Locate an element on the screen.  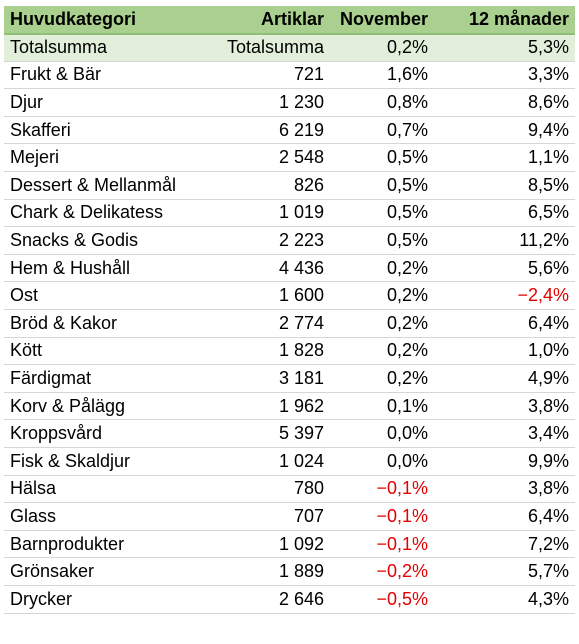
articles-cell: 1 962 is located at coordinates (267, 406).